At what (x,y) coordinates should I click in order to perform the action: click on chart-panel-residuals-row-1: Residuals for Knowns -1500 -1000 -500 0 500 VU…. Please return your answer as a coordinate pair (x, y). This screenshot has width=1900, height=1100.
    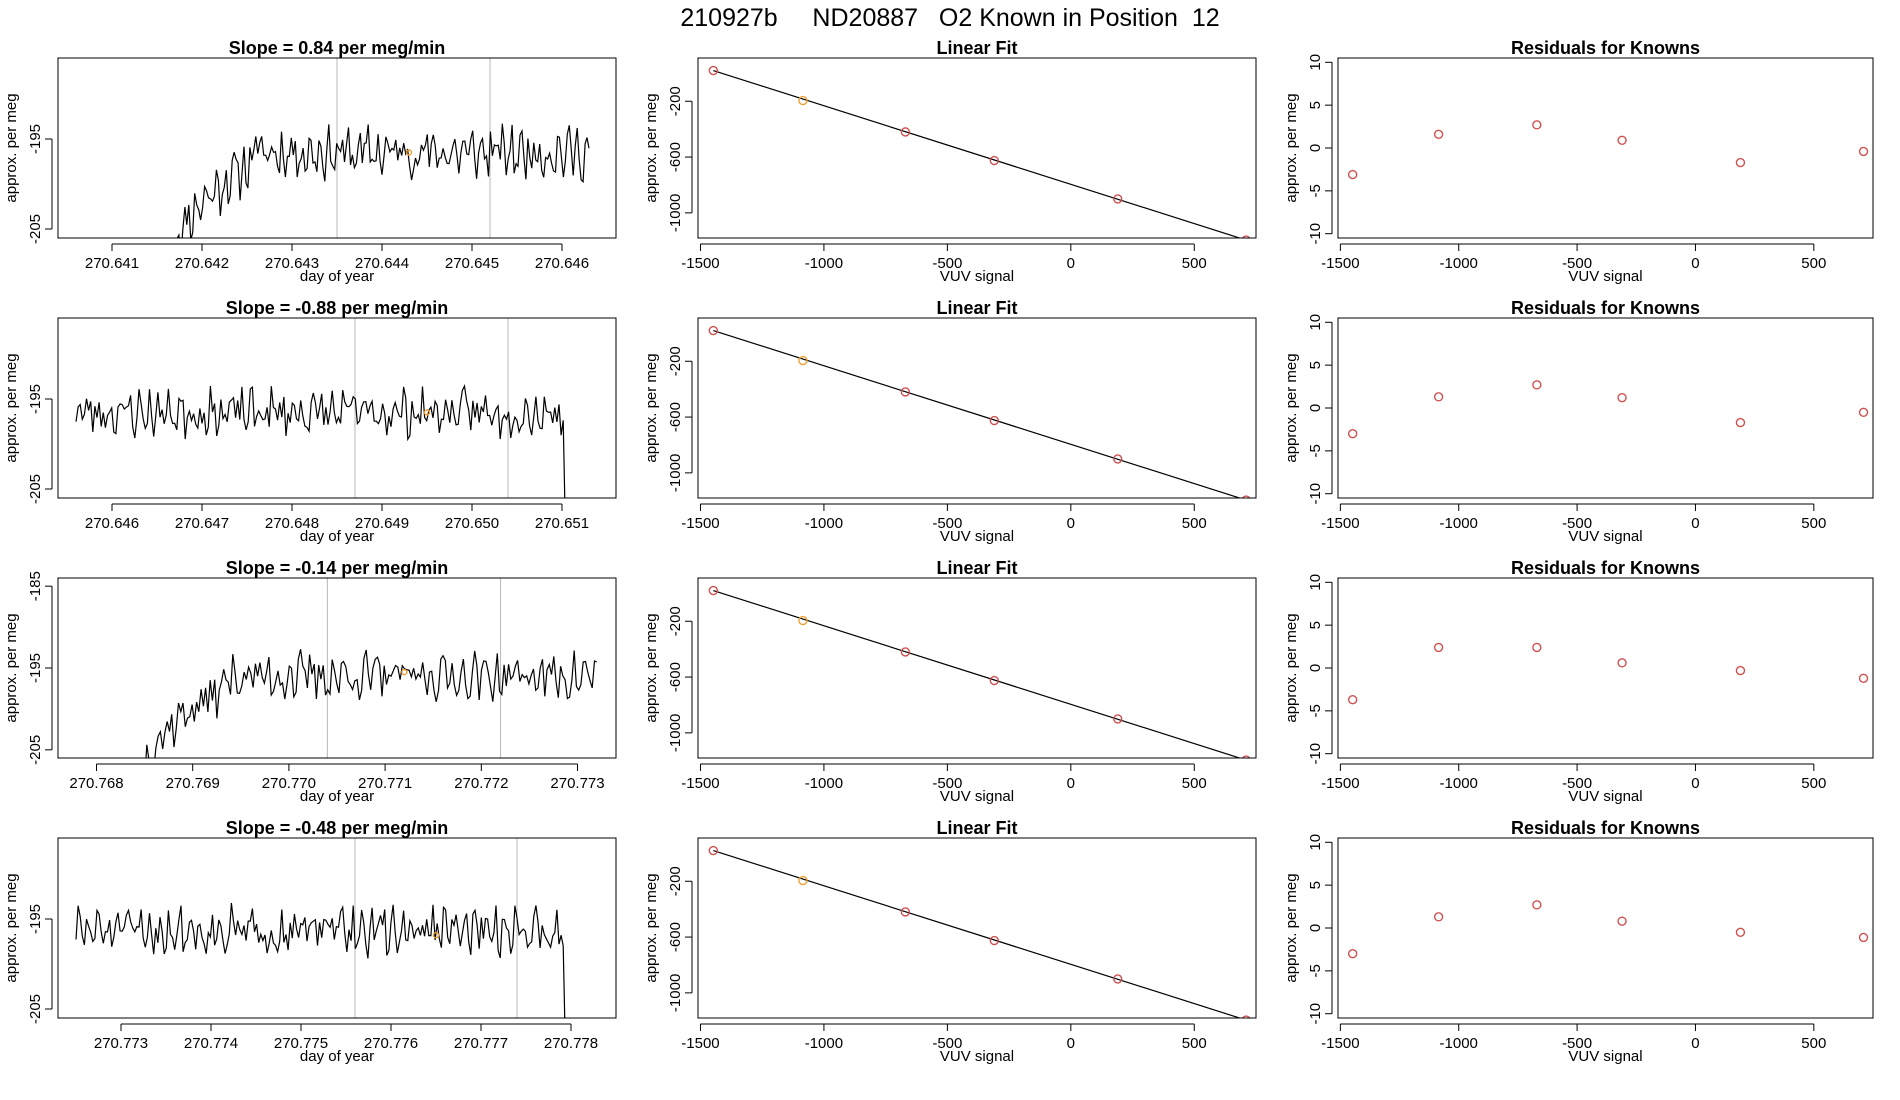
    Looking at the image, I should click on (1578, 161).